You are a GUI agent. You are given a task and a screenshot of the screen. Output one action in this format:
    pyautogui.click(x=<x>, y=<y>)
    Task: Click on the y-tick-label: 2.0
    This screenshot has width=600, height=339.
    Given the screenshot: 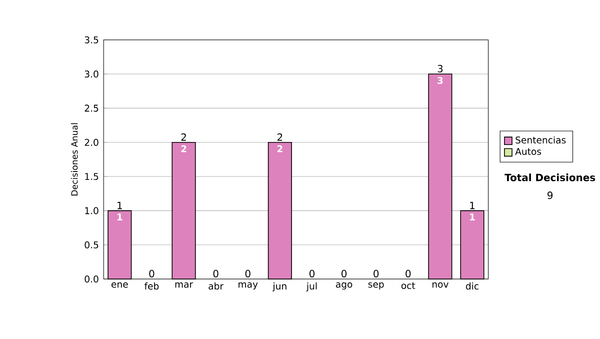 What is the action you would take?
    pyautogui.click(x=91, y=142)
    